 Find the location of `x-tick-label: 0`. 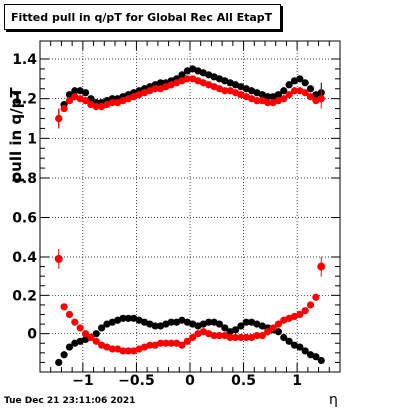

x-tick-label: 0 is located at coordinates (190, 381).